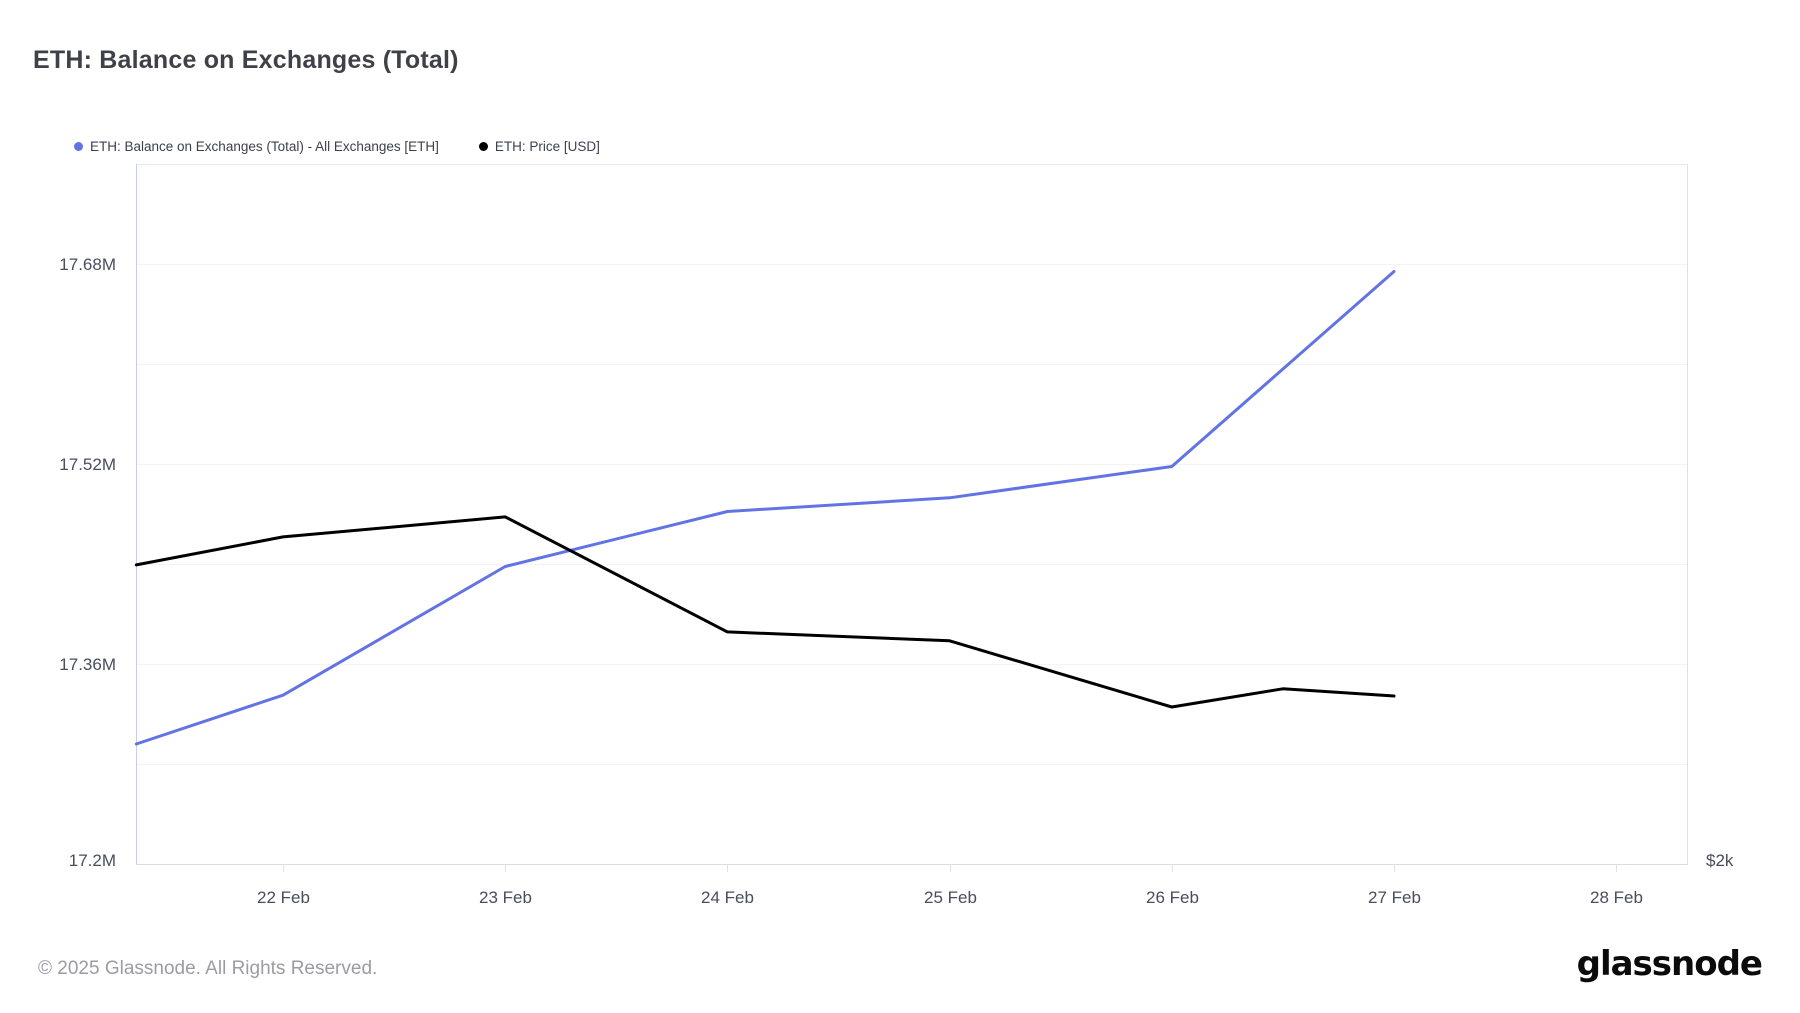  What do you see at coordinates (1669, 964) in the screenshot?
I see `glassnode-logo: glassnode` at bounding box center [1669, 964].